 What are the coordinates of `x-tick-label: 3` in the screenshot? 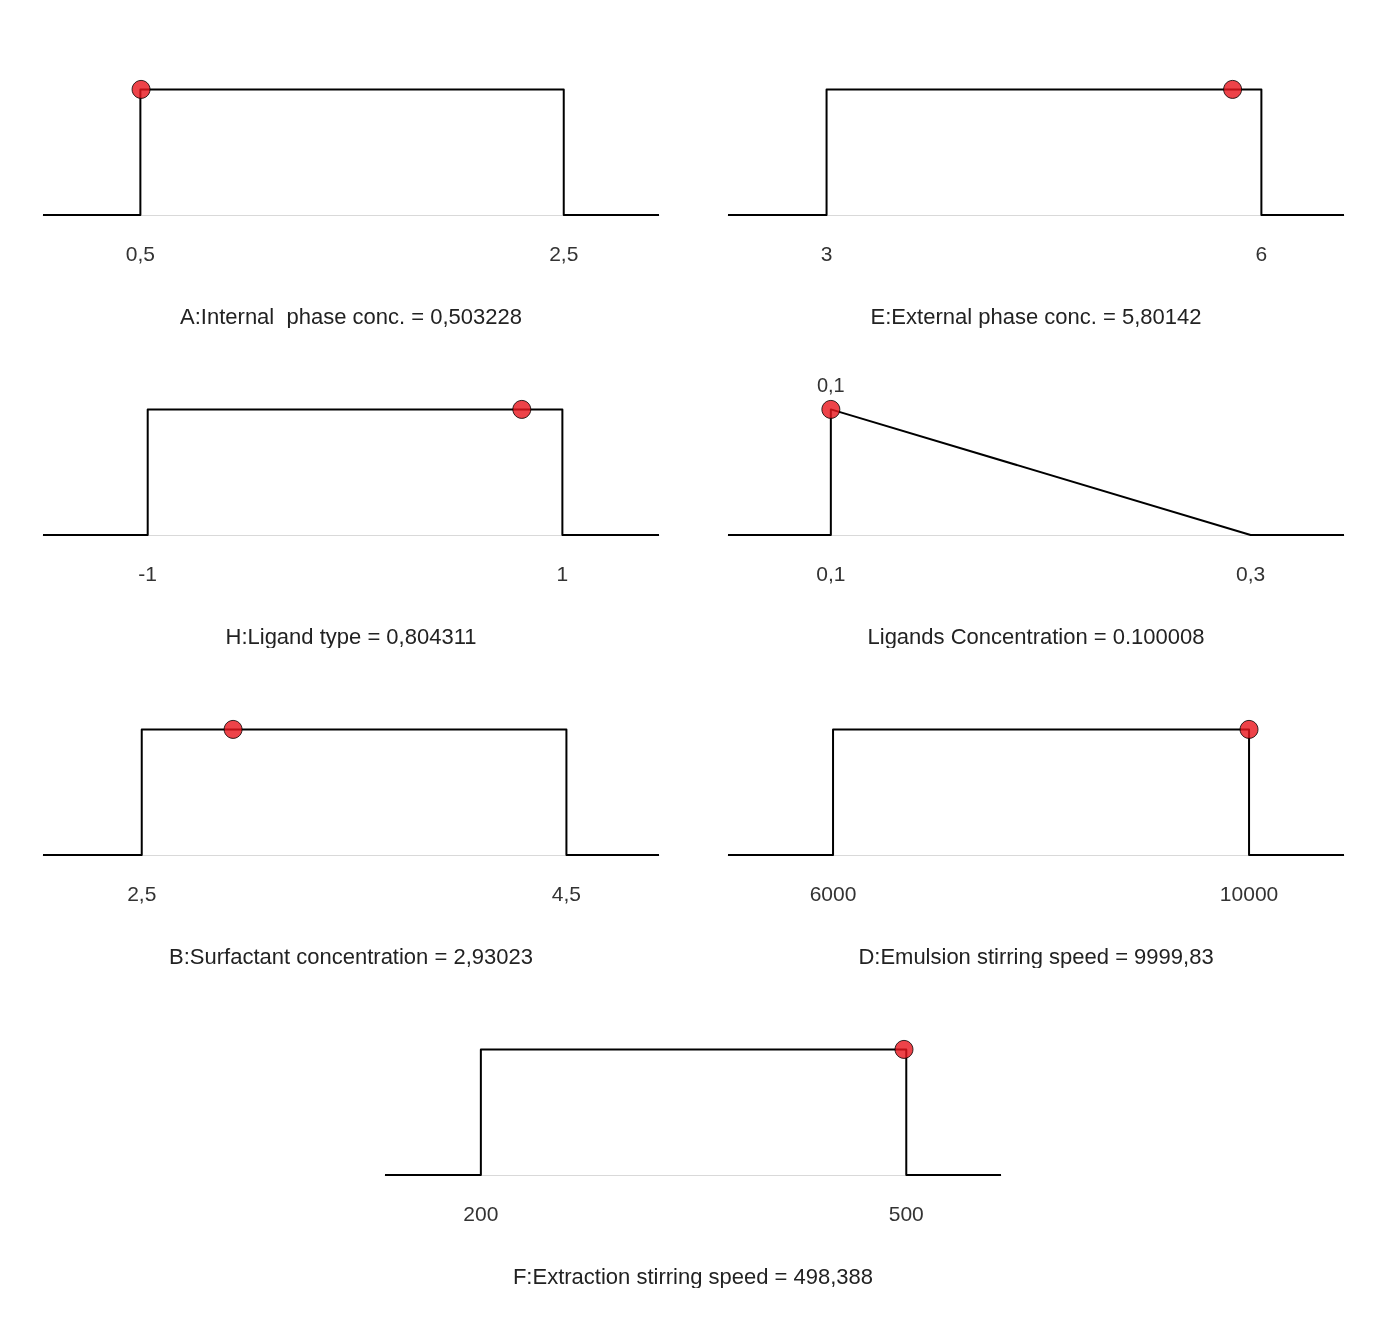 It's located at (826, 253).